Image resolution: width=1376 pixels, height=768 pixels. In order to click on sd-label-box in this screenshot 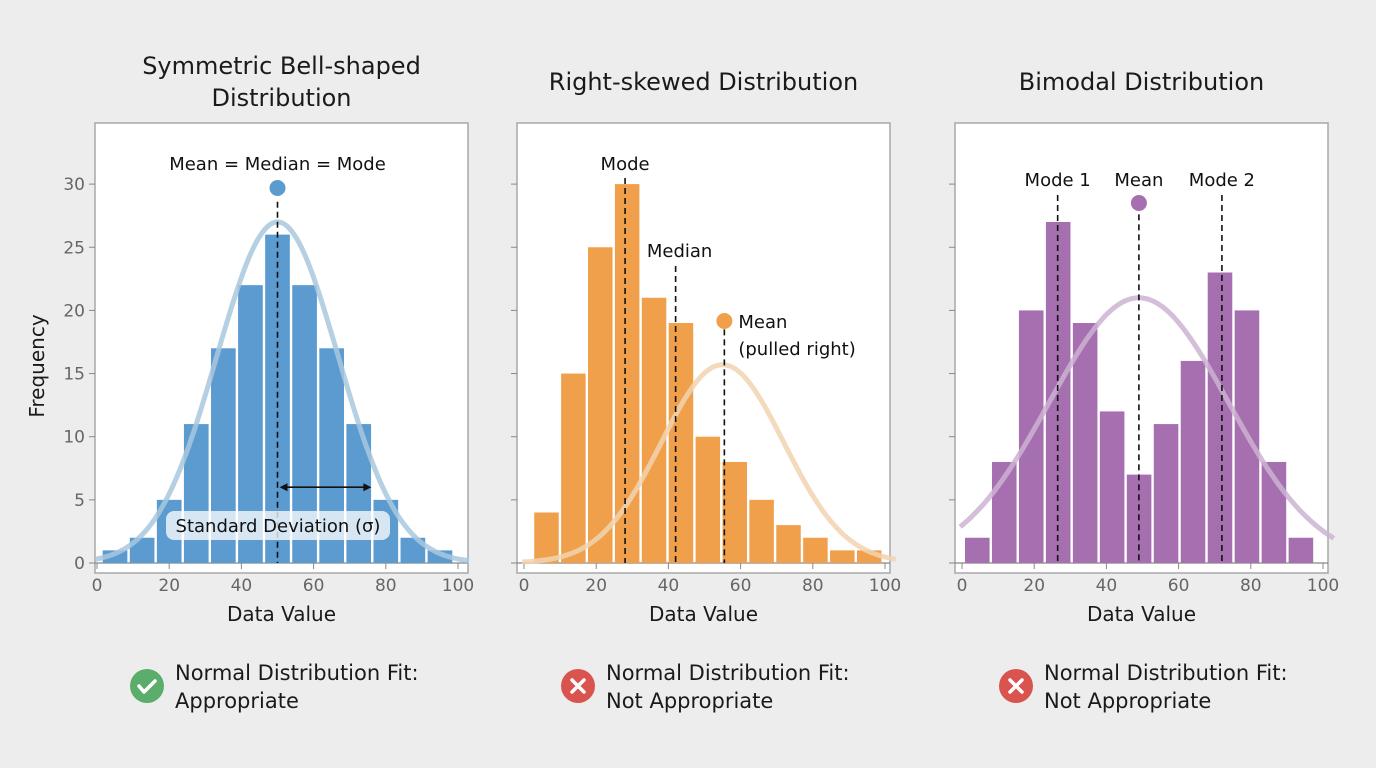, I will do `click(278, 525)`.